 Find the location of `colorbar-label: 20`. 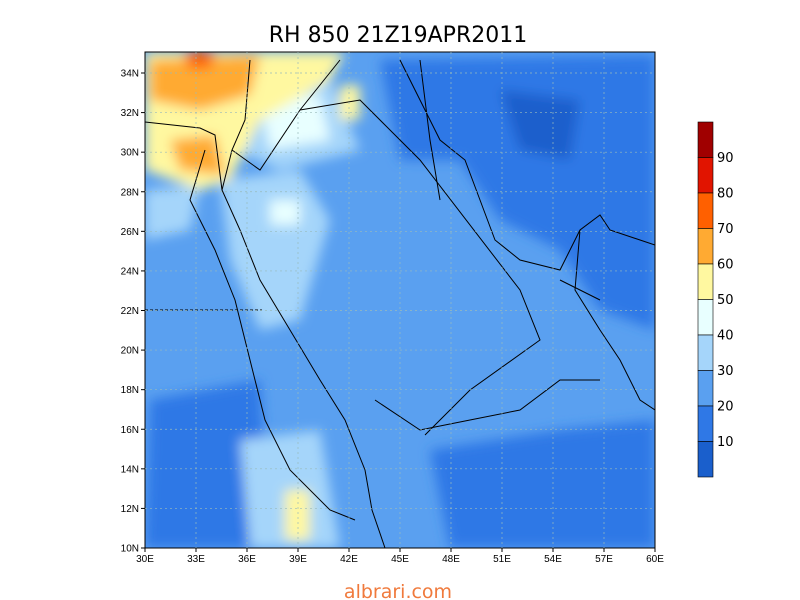

colorbar-label: 20 is located at coordinates (725, 407).